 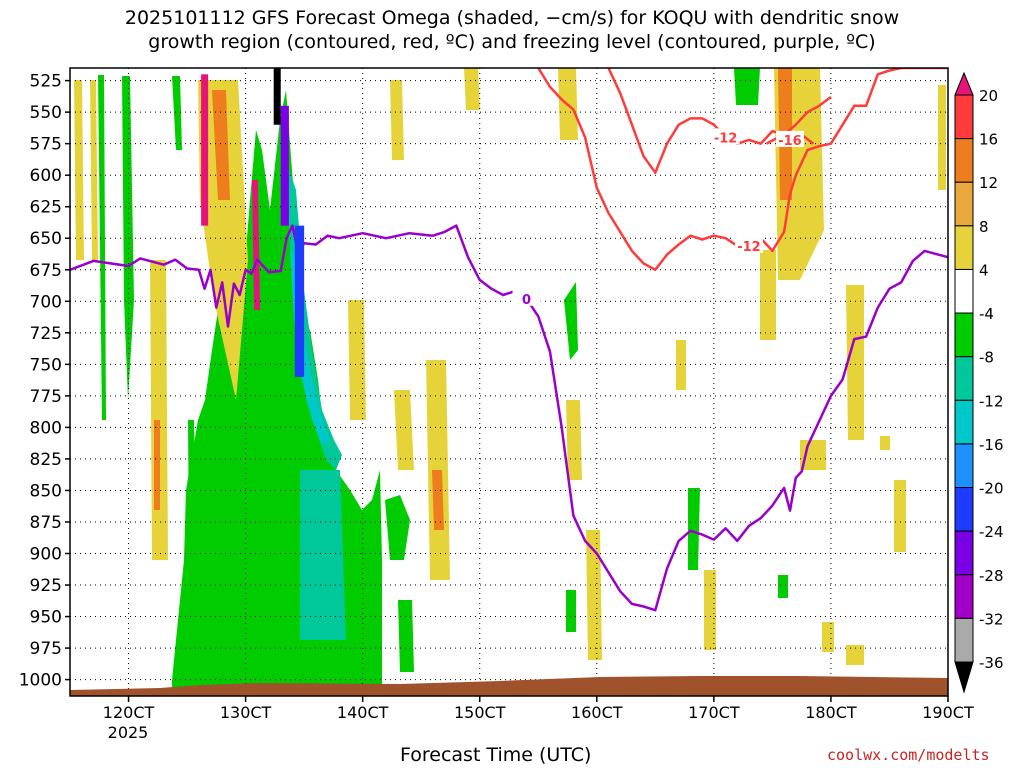 What do you see at coordinates (658, 218) in the screenshot?
I see `contour-labels: 0 -12 -12 -16` at bounding box center [658, 218].